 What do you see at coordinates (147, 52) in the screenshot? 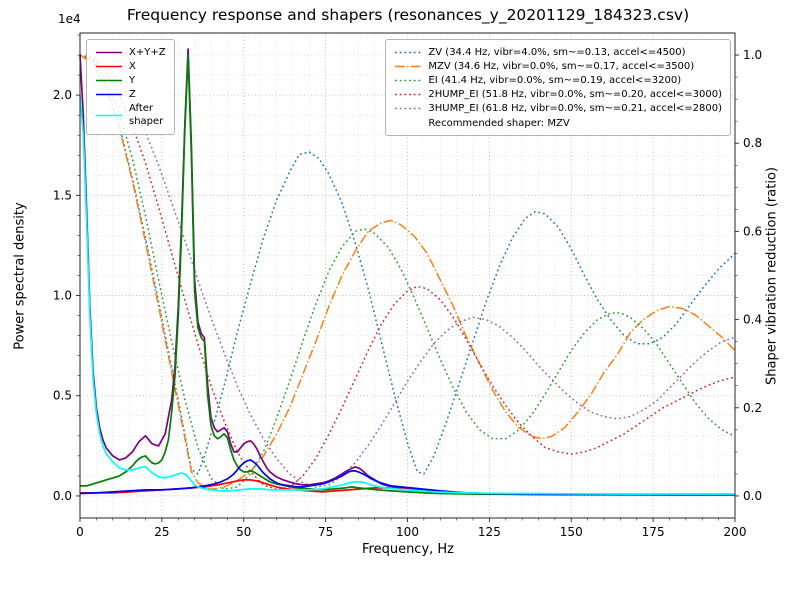
I see `legend-label: X+Y+Z` at bounding box center [147, 52].